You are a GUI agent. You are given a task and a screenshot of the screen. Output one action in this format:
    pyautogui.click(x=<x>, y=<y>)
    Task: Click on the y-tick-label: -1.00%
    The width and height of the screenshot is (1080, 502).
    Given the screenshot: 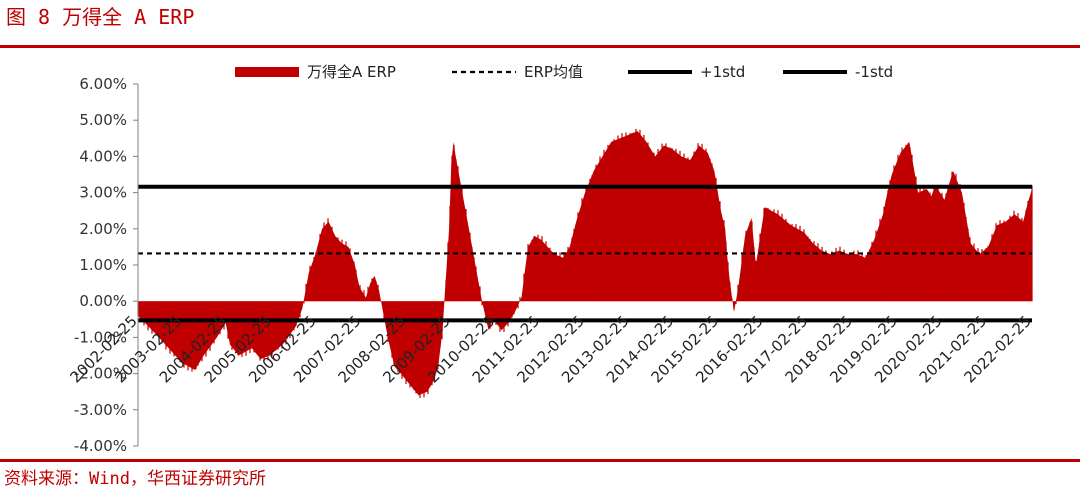 What is the action you would take?
    pyautogui.click(x=100, y=337)
    